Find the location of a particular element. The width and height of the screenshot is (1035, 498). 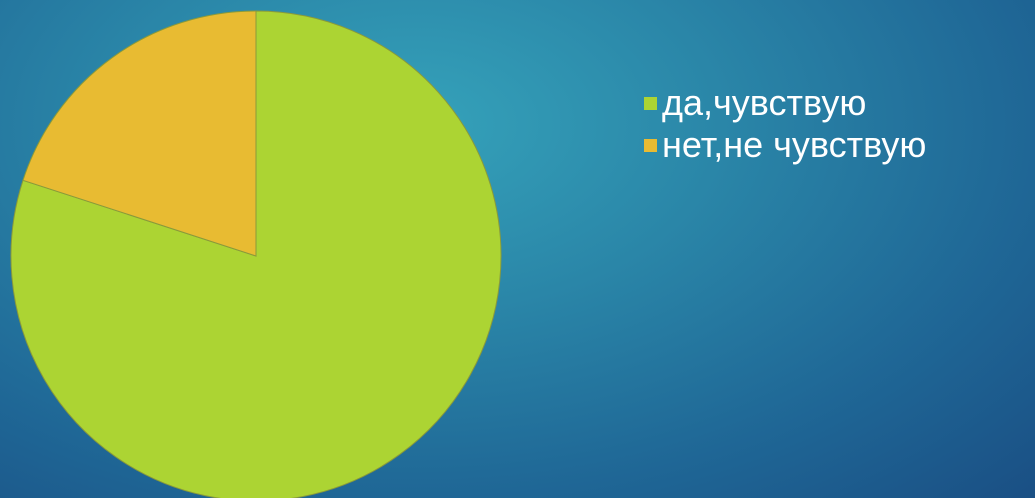

chart-legend: да,чувствую нет,не чувствую is located at coordinates (785, 124).